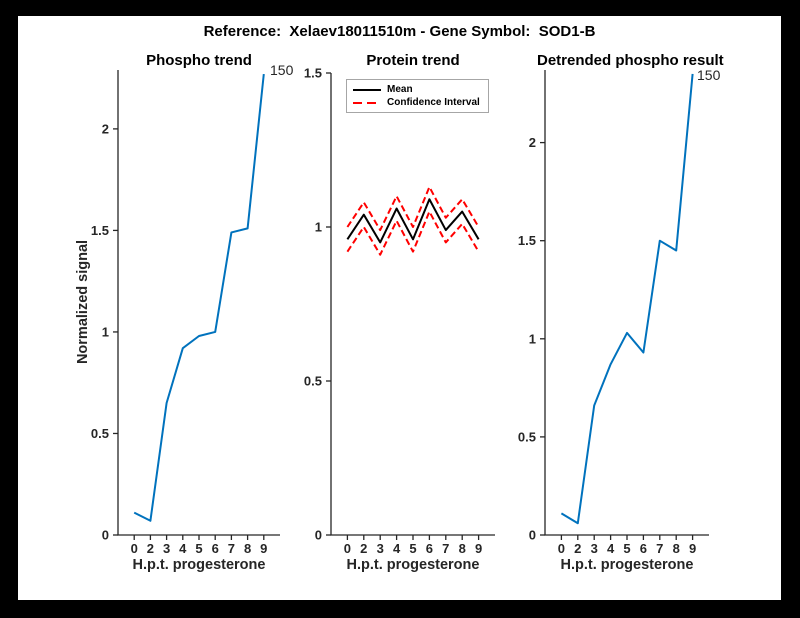 This screenshot has width=800, height=618. What do you see at coordinates (367, 89) in the screenshot?
I see `mean-line-sample` at bounding box center [367, 89].